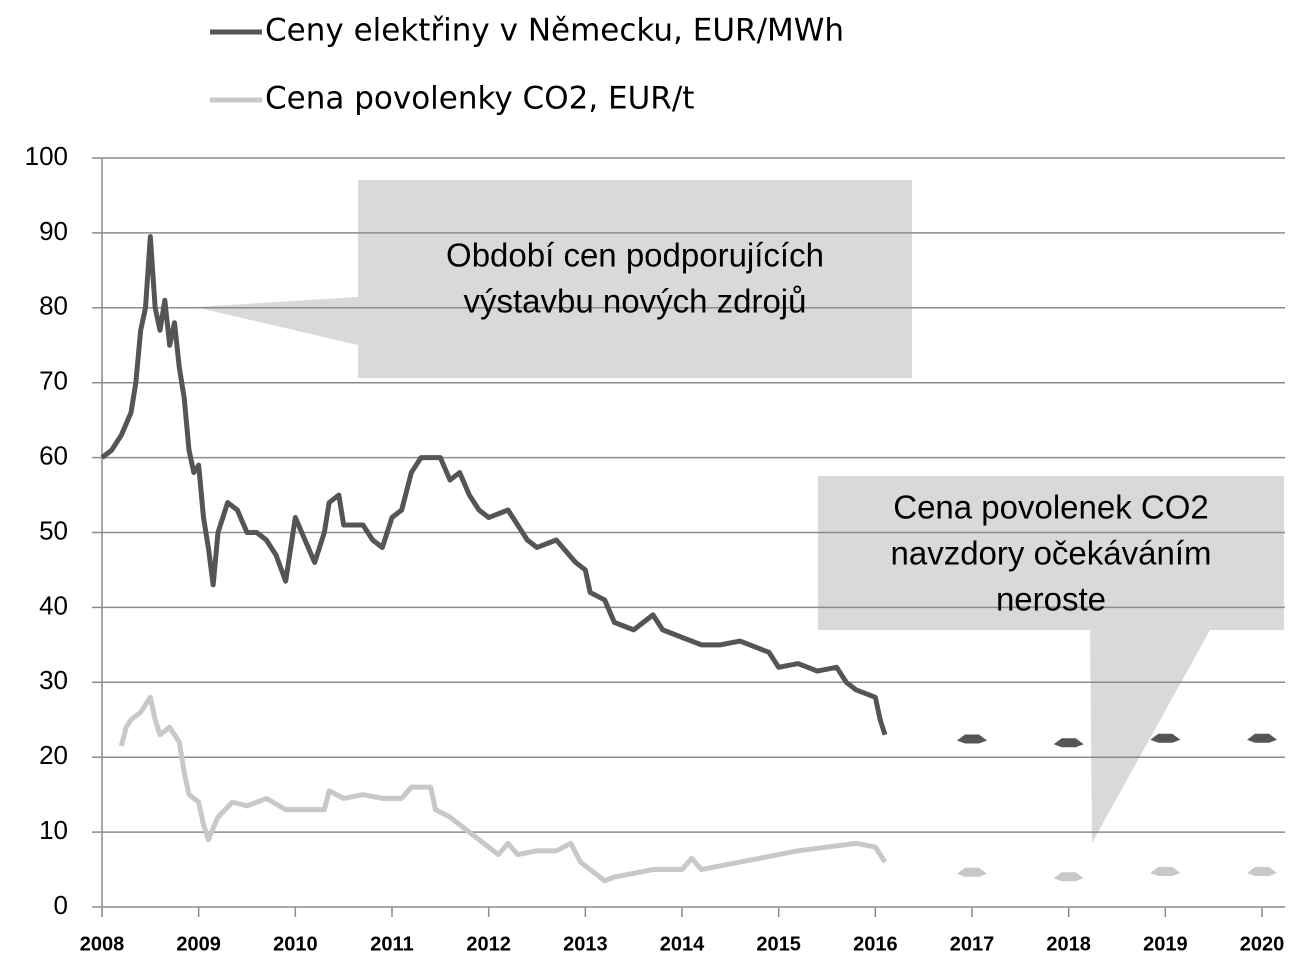  What do you see at coordinates (635, 255) in the screenshot?
I see `annotation: Období cen podporujících` at bounding box center [635, 255].